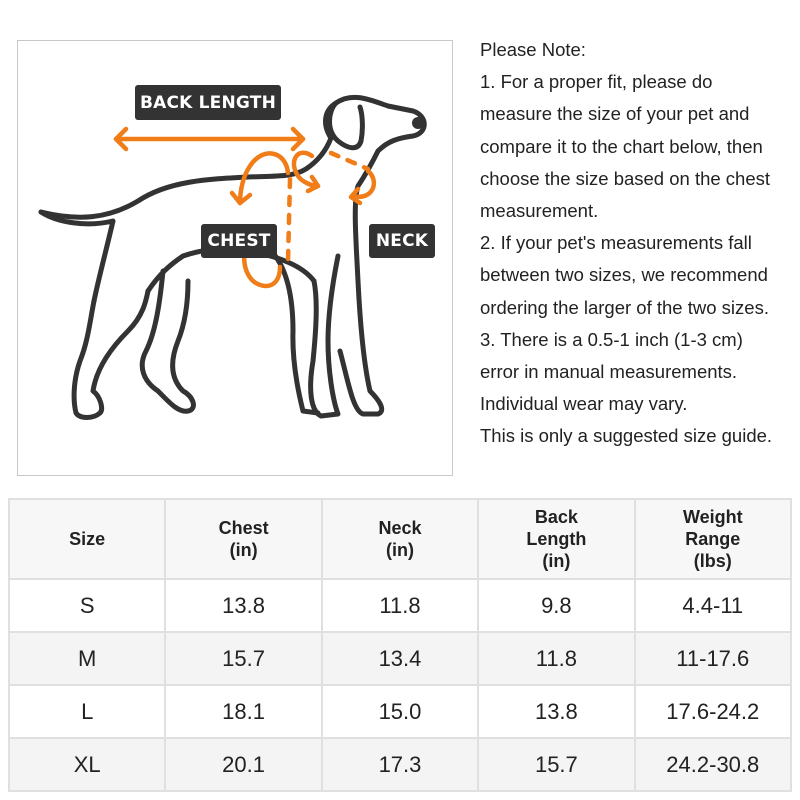 The image size is (800, 800). I want to click on cell-size: XL, so click(87, 764).